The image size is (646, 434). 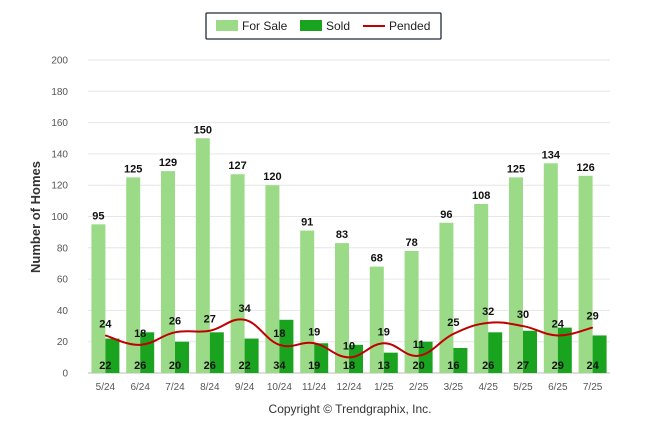 I want to click on legend: For Sale Sold Pended, so click(x=323, y=26).